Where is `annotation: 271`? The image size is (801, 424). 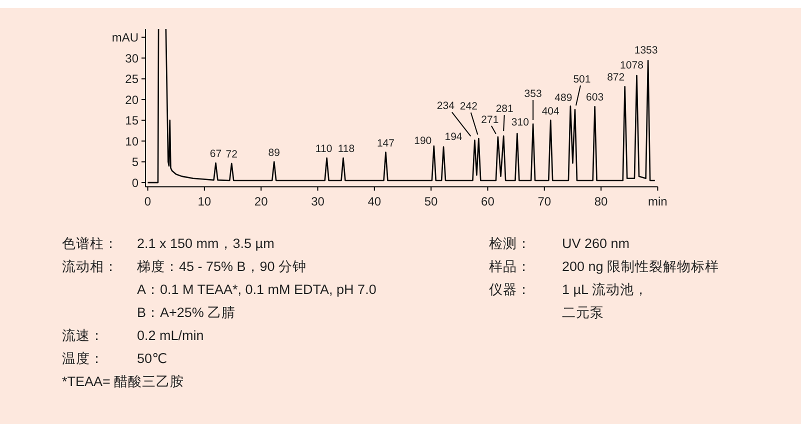 annotation: 271 is located at coordinates (490, 120).